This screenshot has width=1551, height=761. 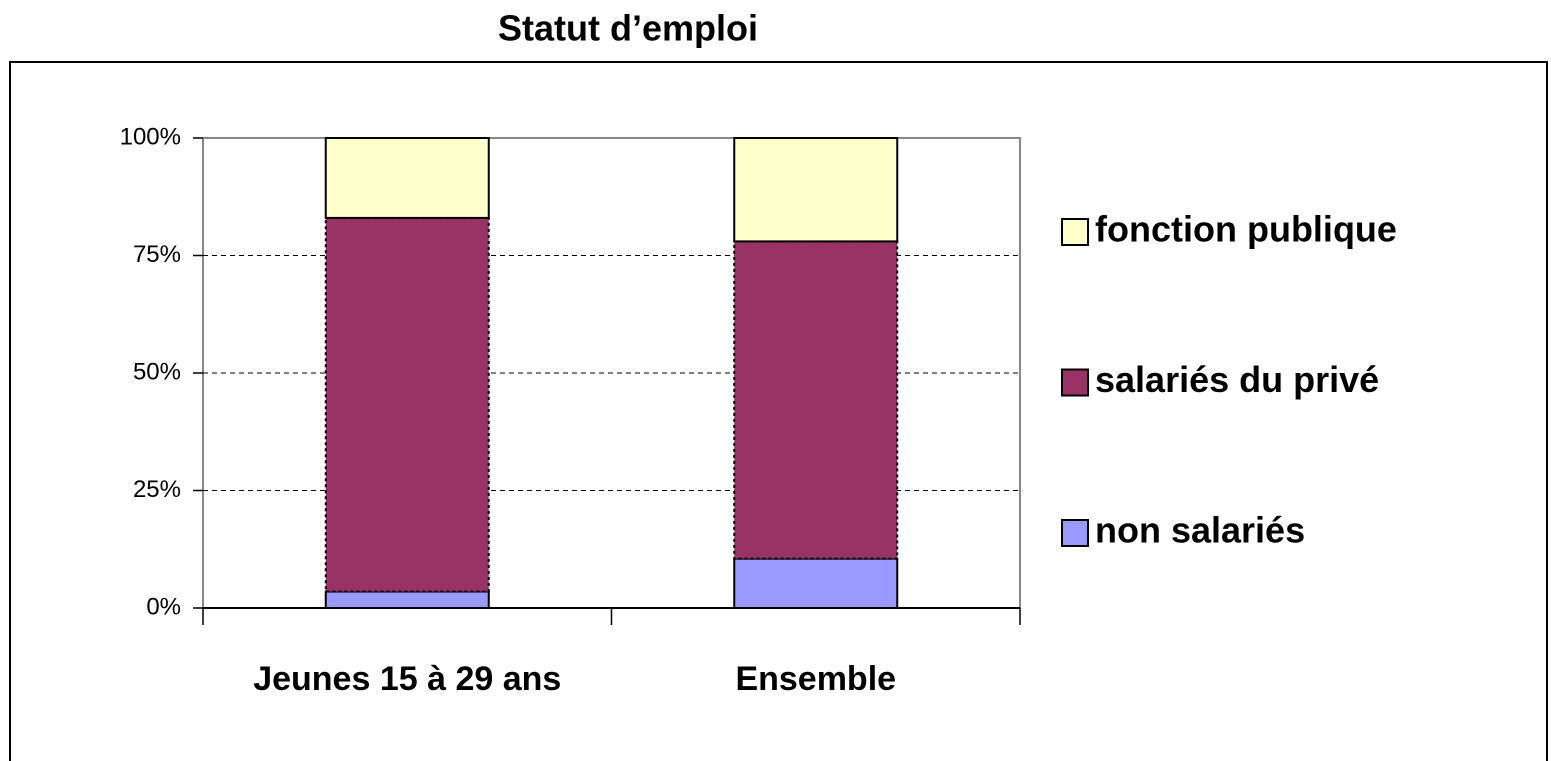 I want to click on chart-title: Statut d’emploi, so click(x=628, y=28).